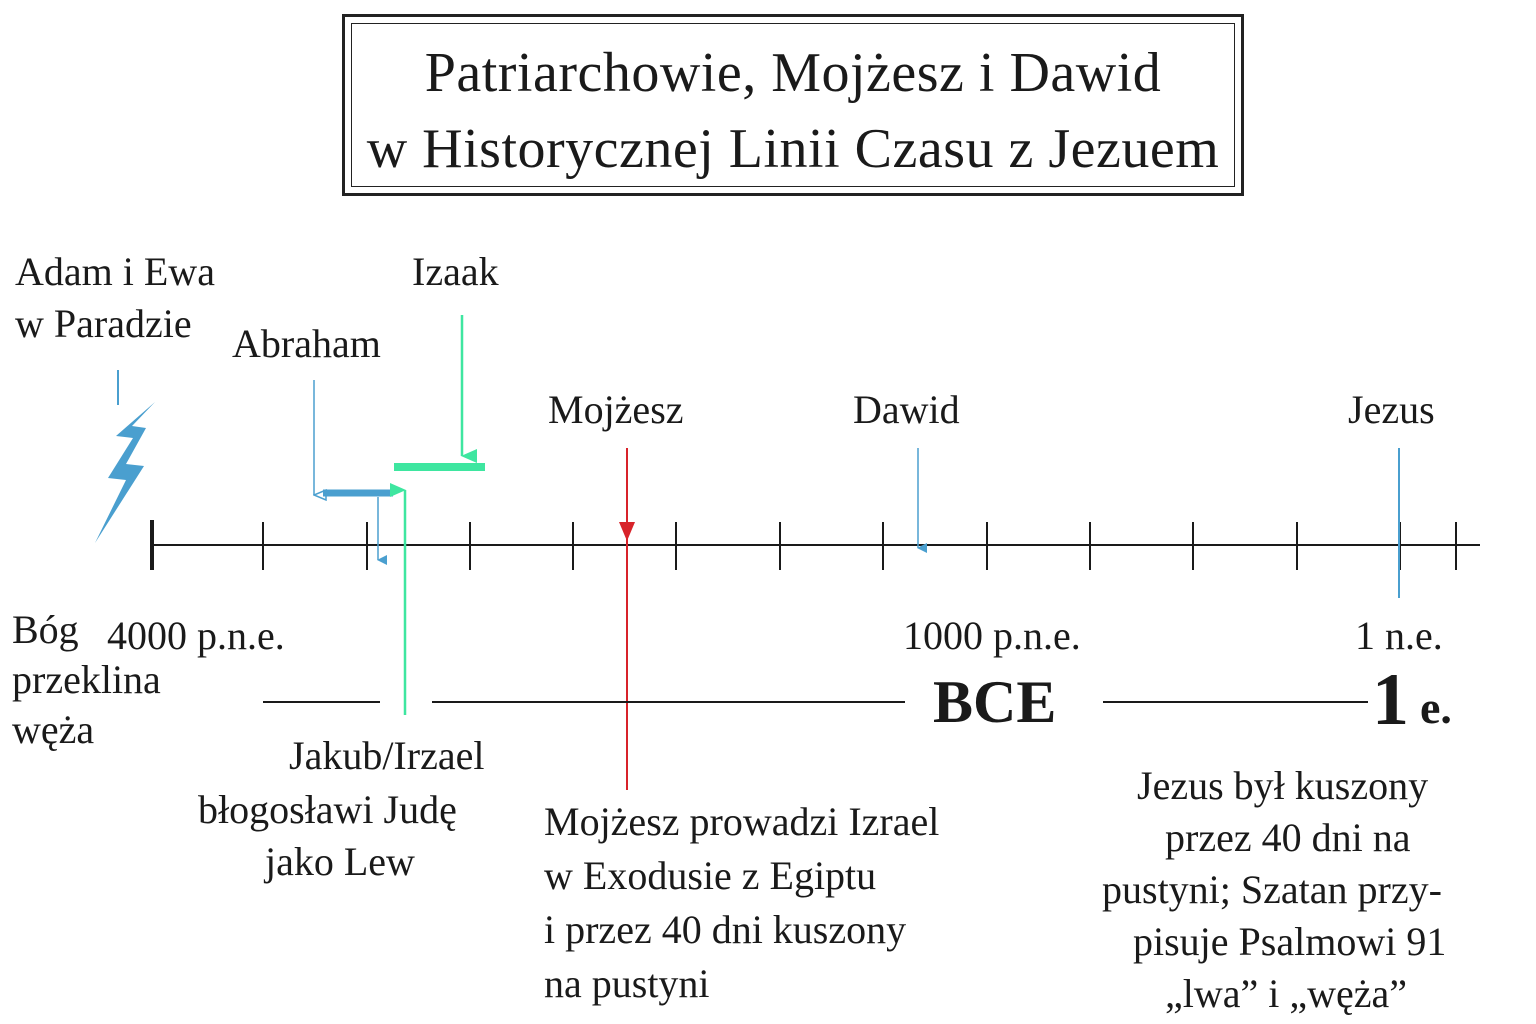 The width and height of the screenshot is (1536, 1024). I want to click on mojzesz-note-line3: i przez 40 dni kuszony, so click(725, 929).